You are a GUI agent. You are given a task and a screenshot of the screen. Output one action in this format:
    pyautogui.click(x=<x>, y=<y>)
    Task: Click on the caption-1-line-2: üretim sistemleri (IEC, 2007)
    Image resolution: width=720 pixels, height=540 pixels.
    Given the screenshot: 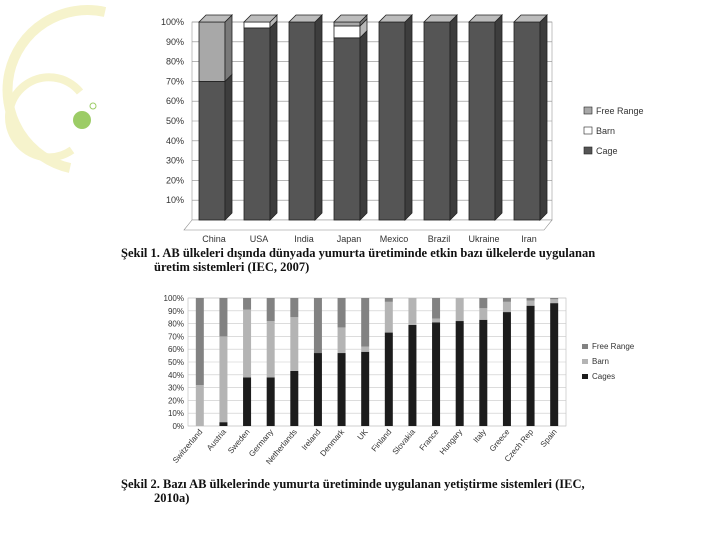 What is the action you would take?
    pyautogui.click(x=232, y=267)
    